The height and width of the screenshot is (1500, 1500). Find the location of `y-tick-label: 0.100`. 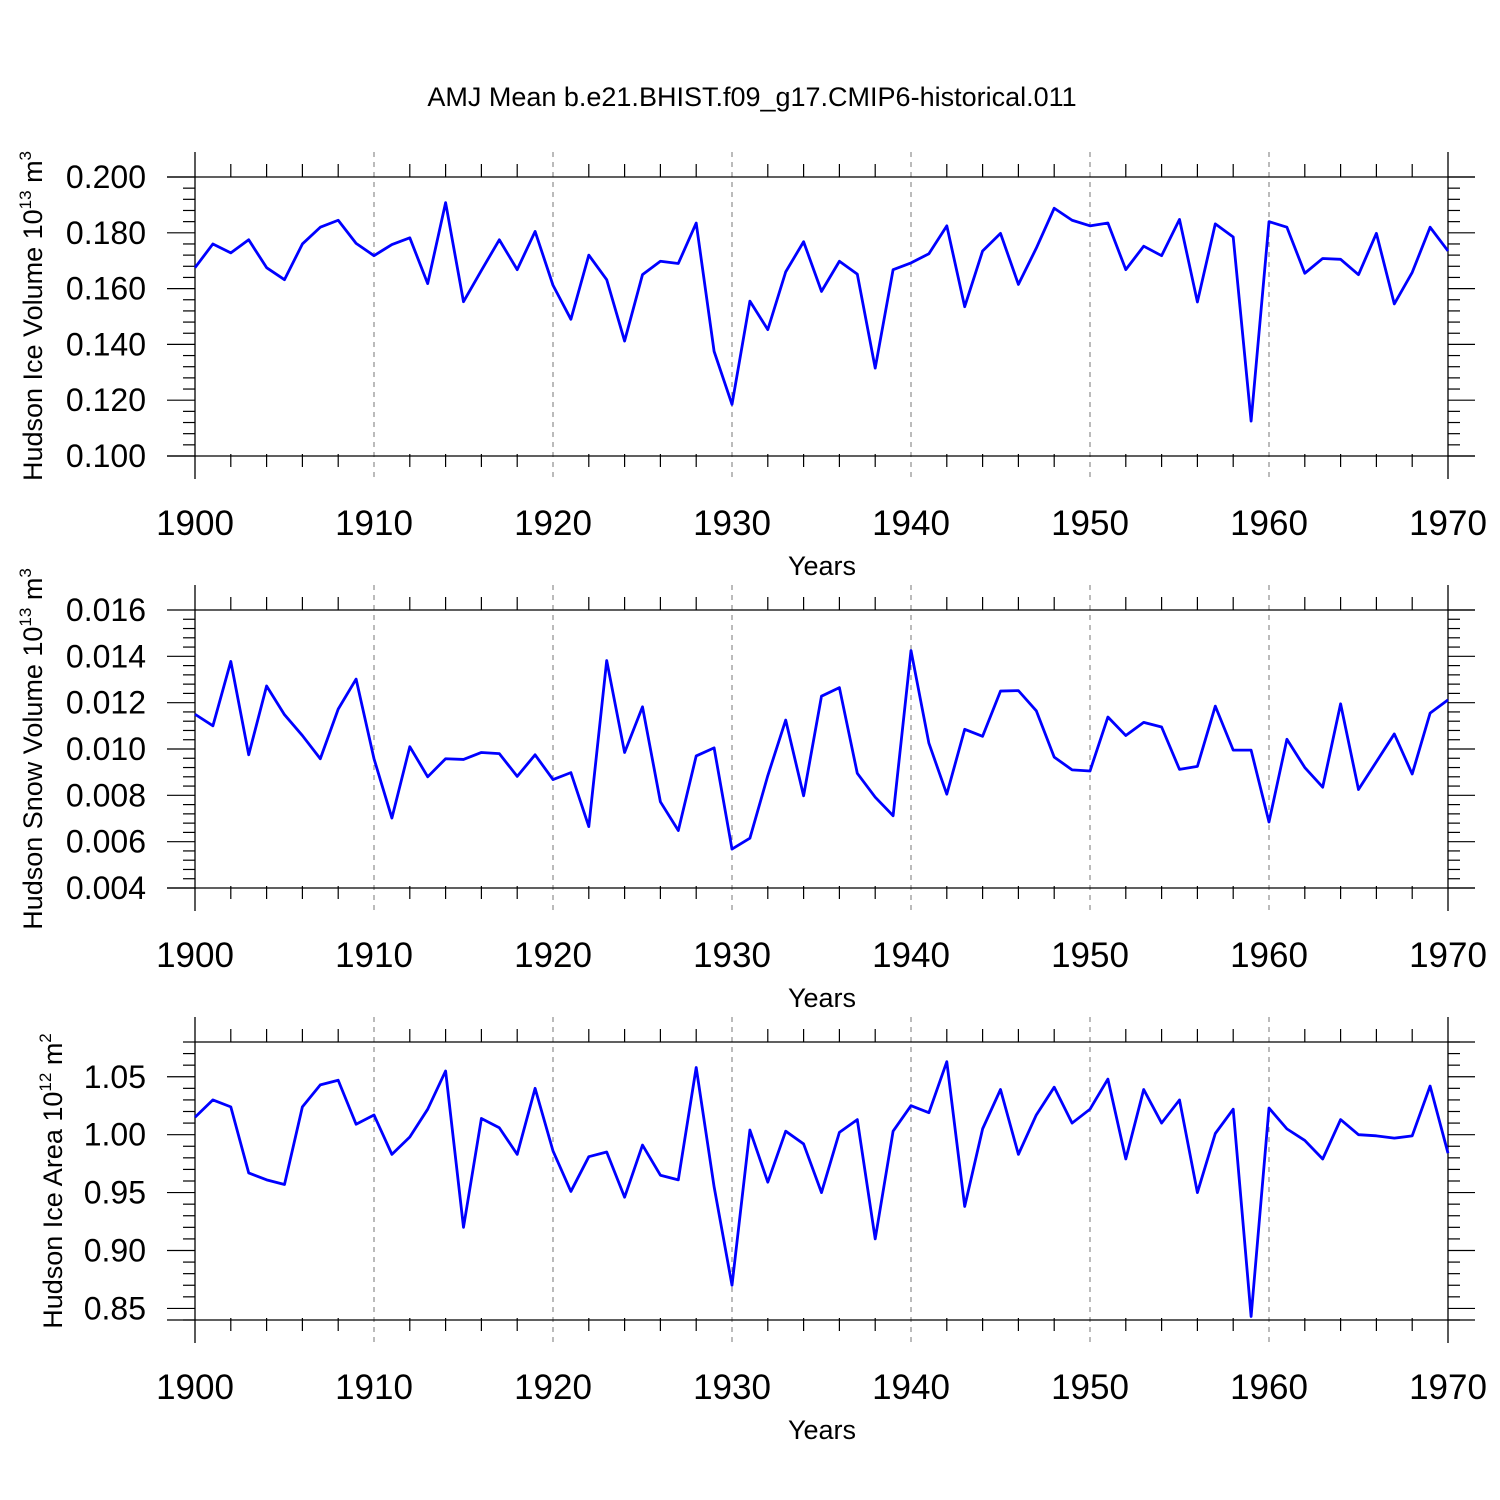

y-tick-label: 0.100 is located at coordinates (106, 456).